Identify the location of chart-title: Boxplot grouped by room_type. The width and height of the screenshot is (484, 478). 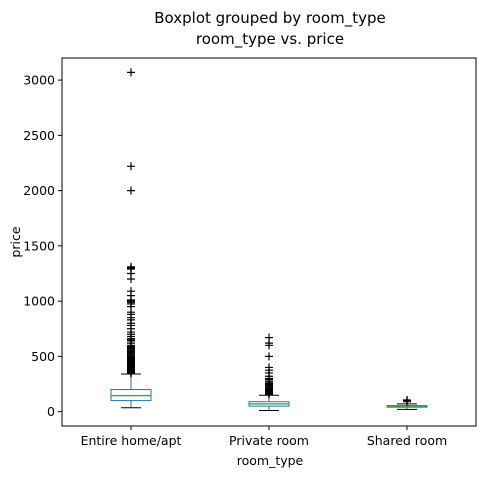
(269, 18).